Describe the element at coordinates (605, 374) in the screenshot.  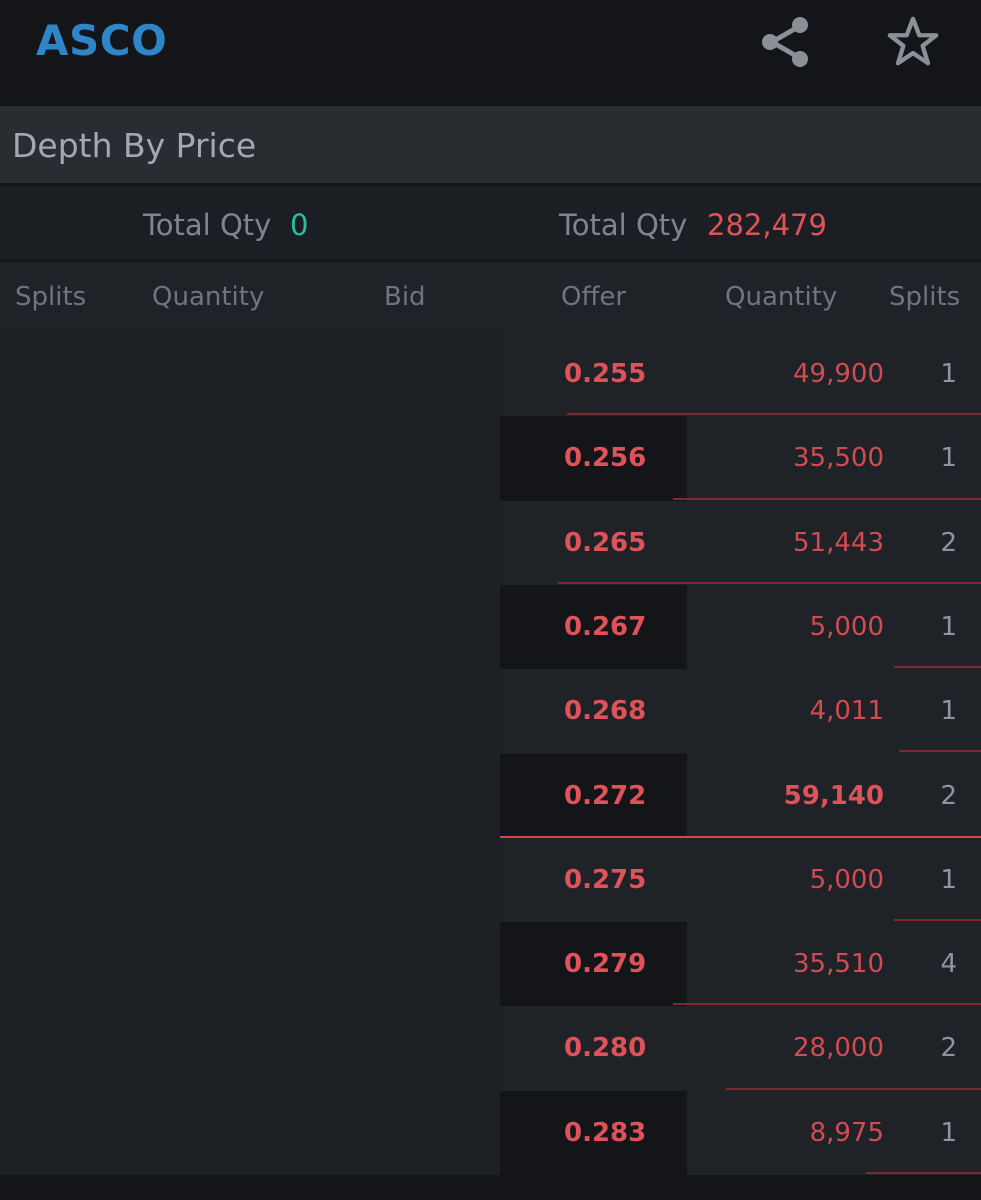
I see `offer-price: 0.255` at that location.